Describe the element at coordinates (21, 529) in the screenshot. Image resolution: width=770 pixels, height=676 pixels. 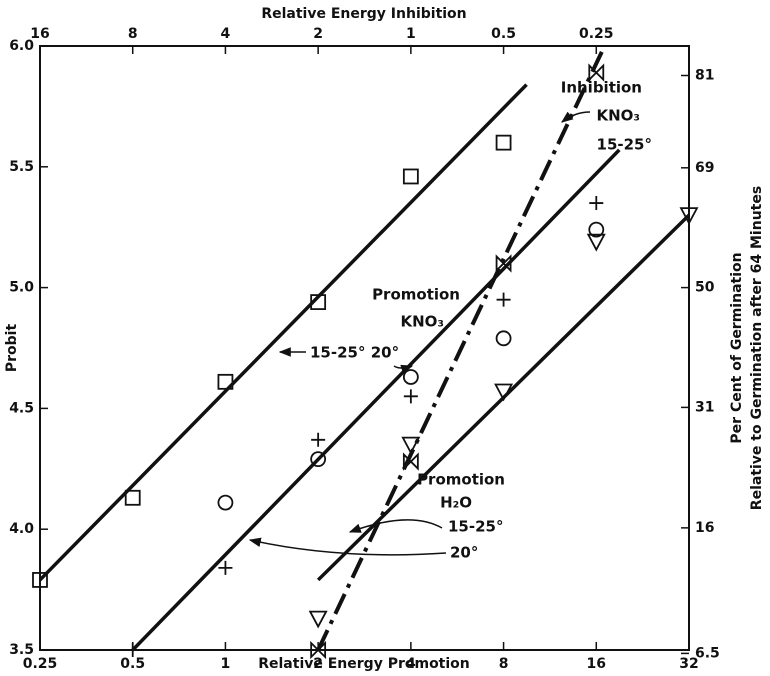
I see `y-tick-label: 4.0` at that location.